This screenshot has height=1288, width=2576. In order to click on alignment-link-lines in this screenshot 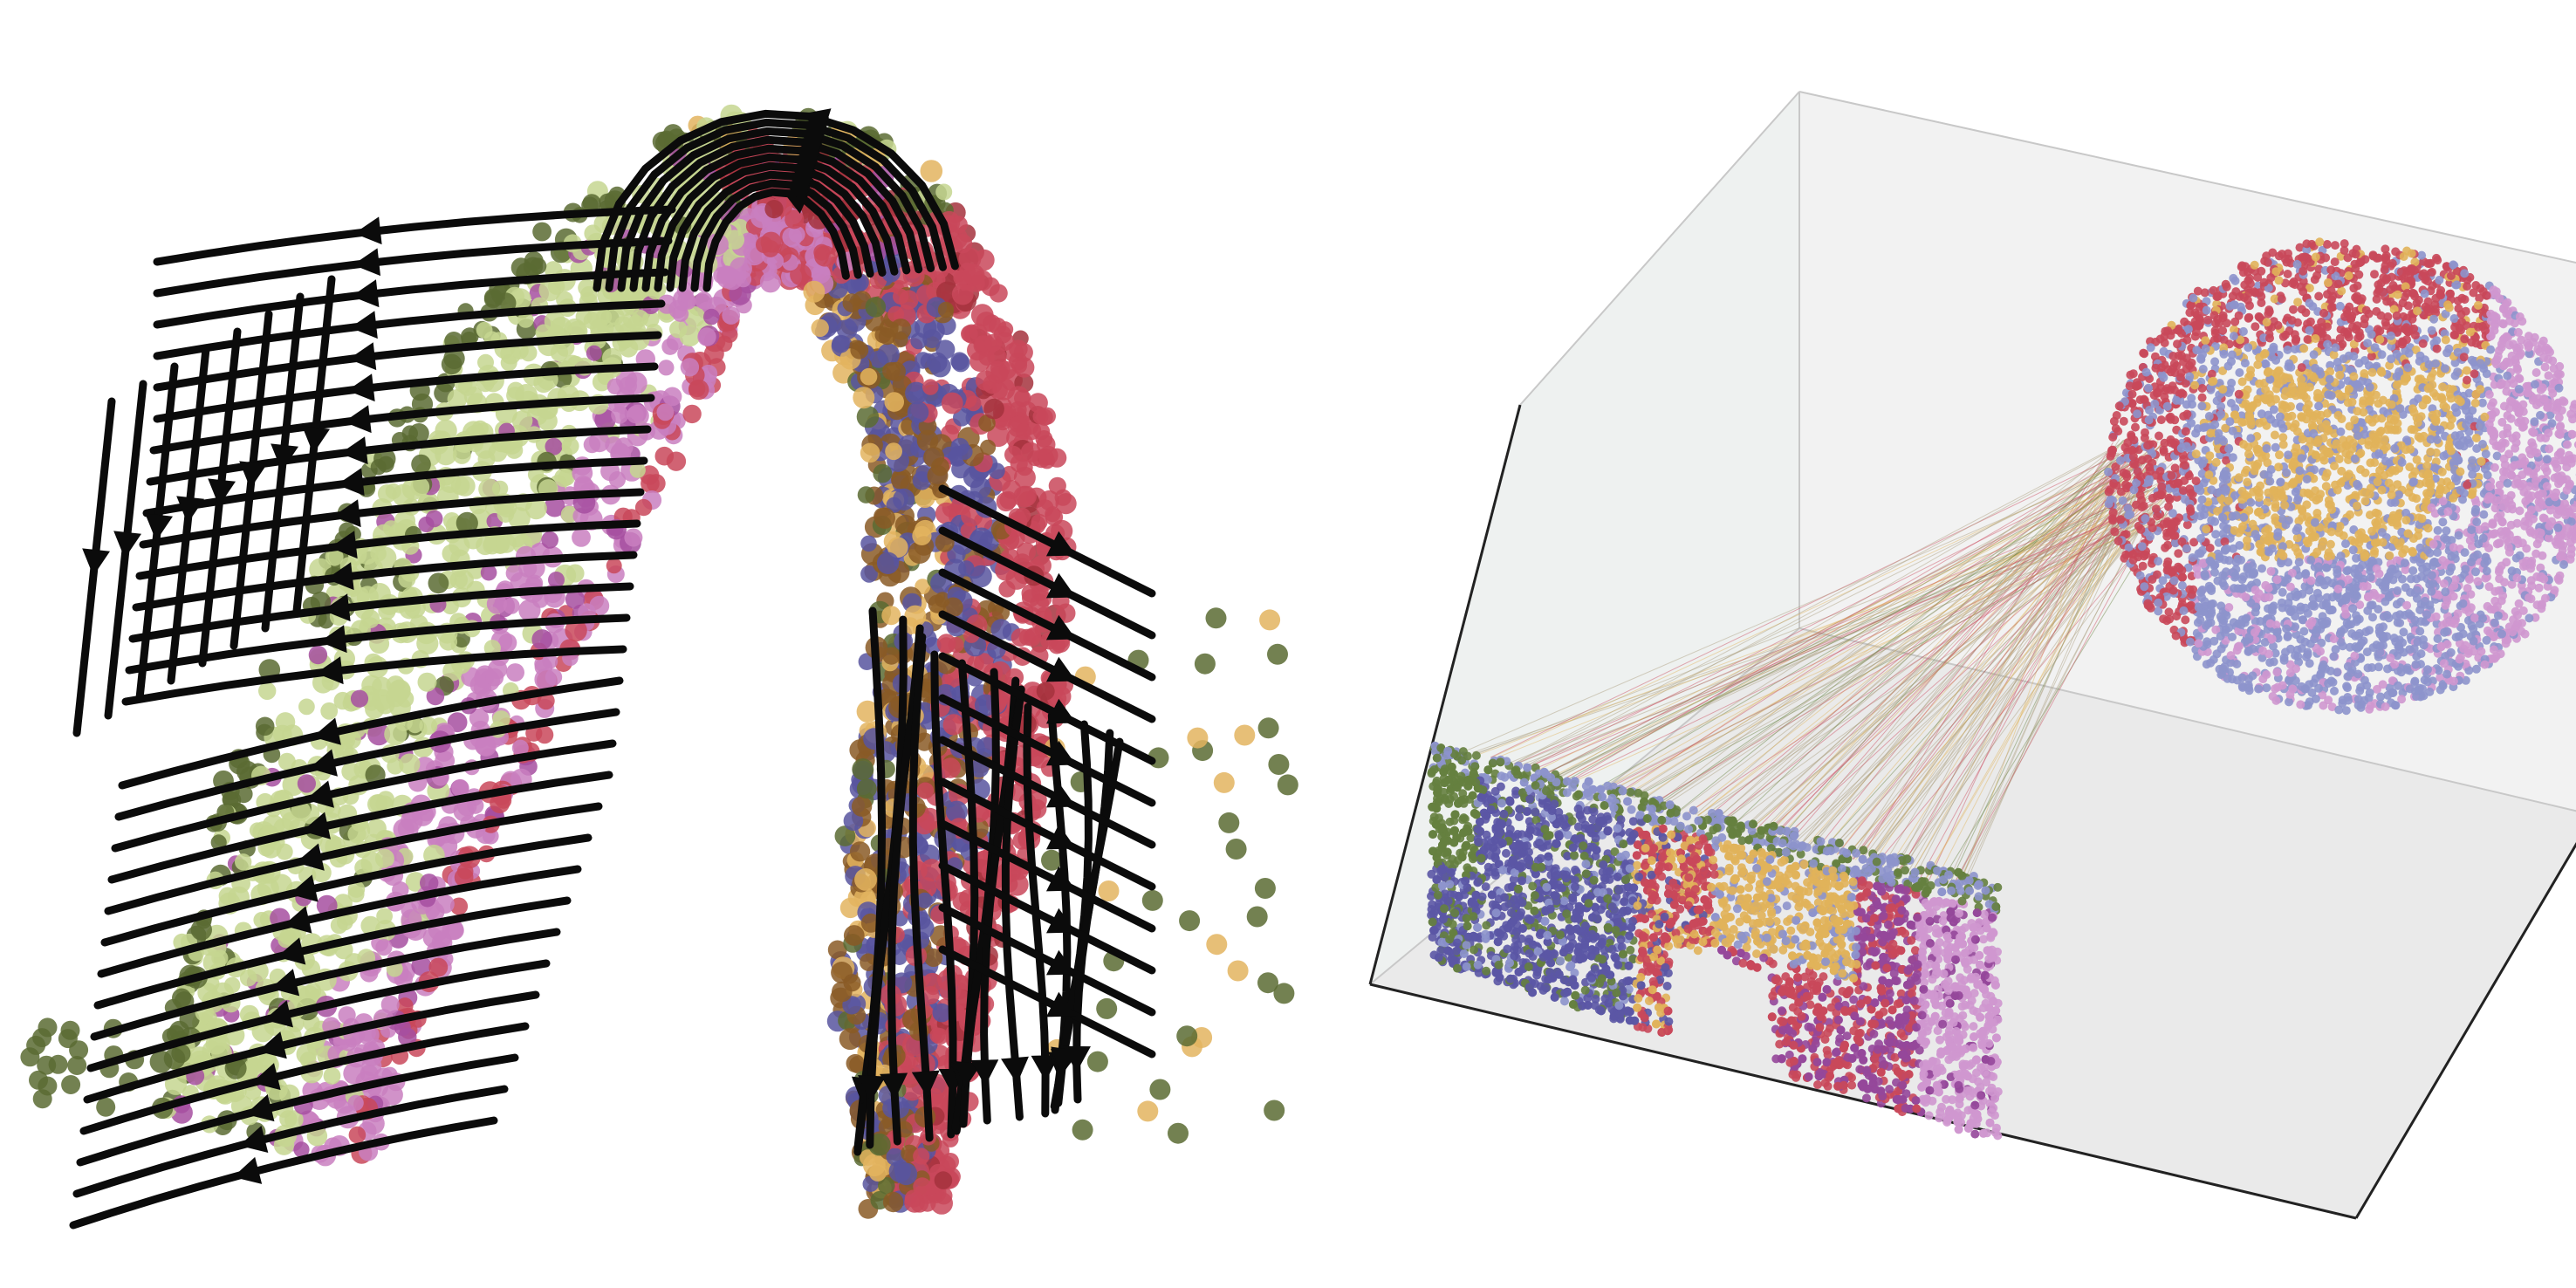, I will do `click(1820, 663)`.